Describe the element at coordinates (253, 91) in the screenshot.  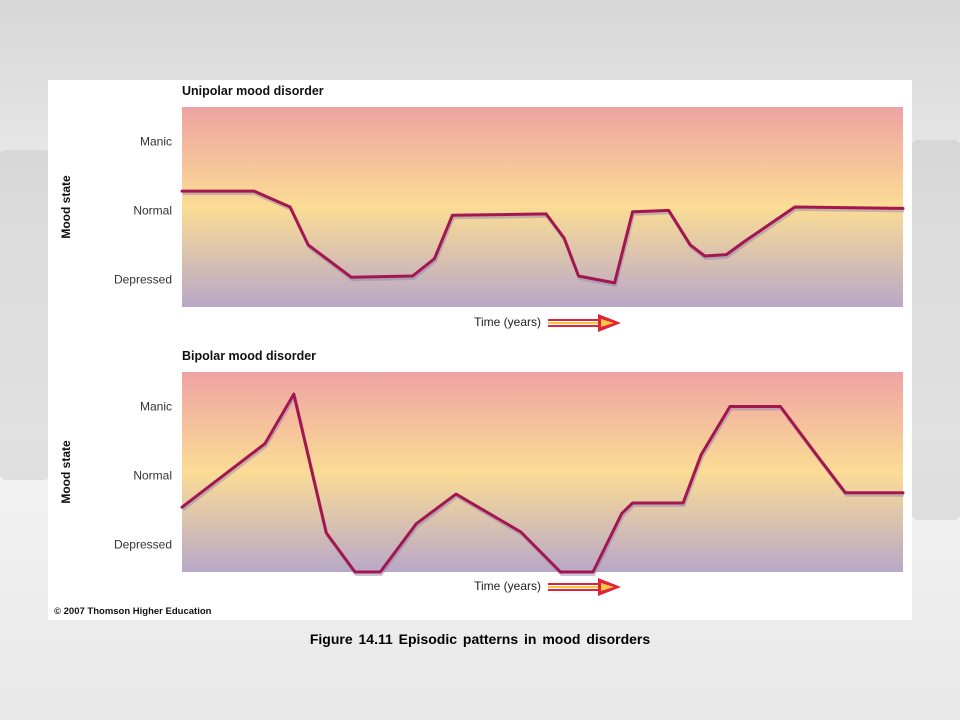
I see `chart-title: Unipolar mood disorder` at that location.